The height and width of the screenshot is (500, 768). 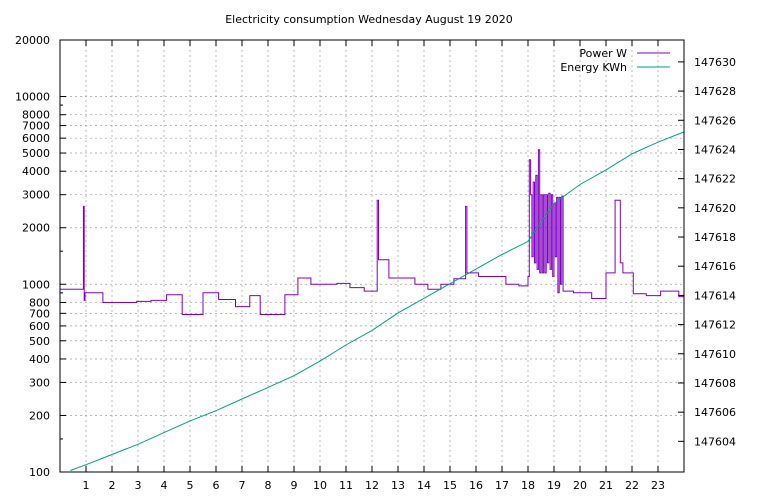 What do you see at coordinates (606, 485) in the screenshot?
I see `x-tick-label: 21` at bounding box center [606, 485].